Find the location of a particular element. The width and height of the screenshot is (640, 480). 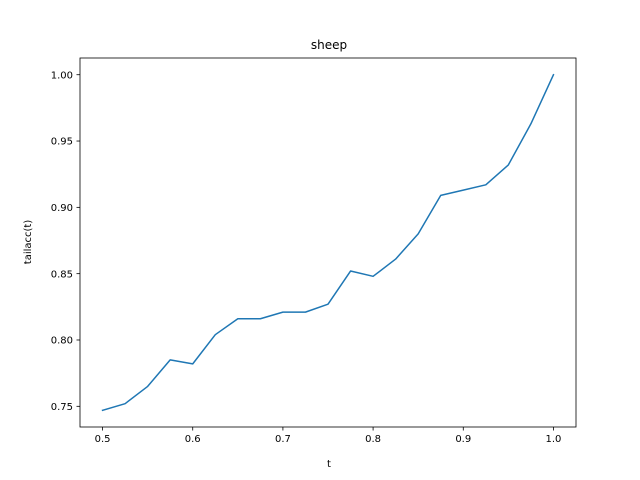

x-axis-label: t is located at coordinates (329, 464).